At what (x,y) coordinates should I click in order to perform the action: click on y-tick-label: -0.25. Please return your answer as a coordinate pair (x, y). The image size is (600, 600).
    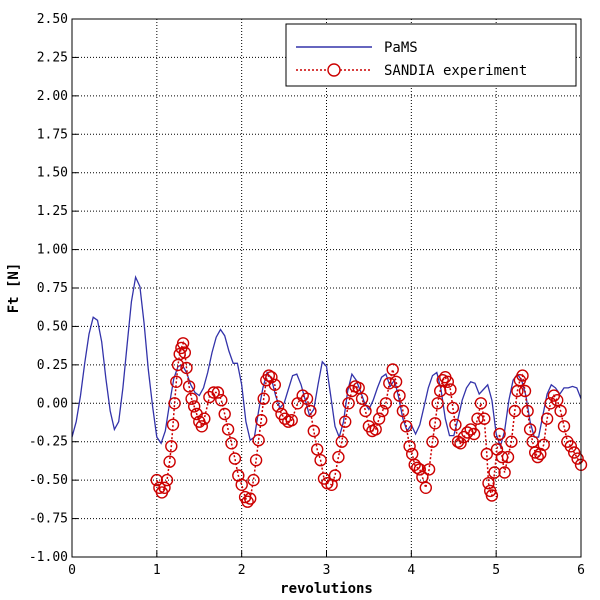
    Looking at the image, I should click on (48, 442).